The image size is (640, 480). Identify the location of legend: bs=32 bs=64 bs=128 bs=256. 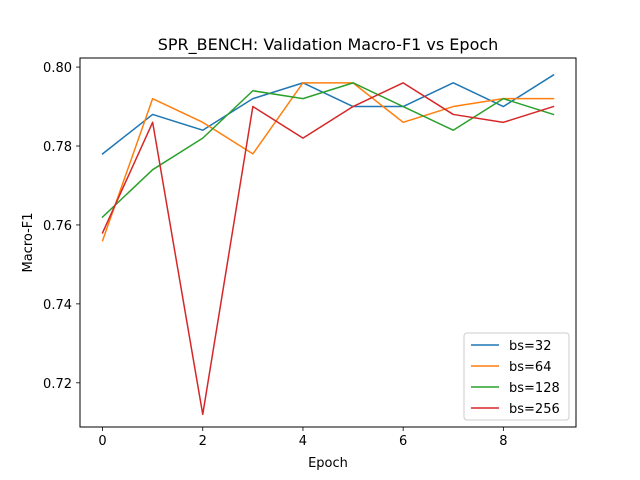
(516, 376).